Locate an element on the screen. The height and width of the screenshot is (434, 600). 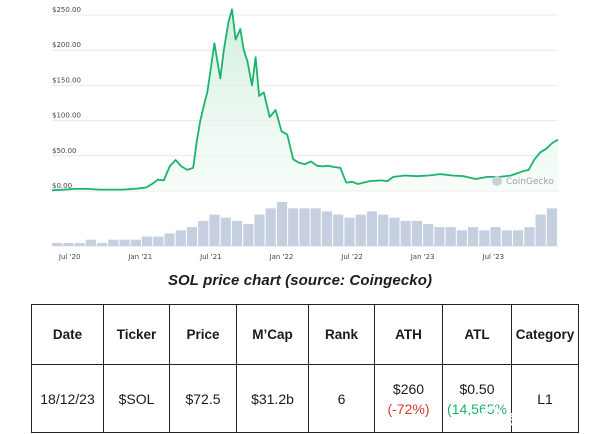
x-tick-label: Jan '22 is located at coordinates (281, 257).